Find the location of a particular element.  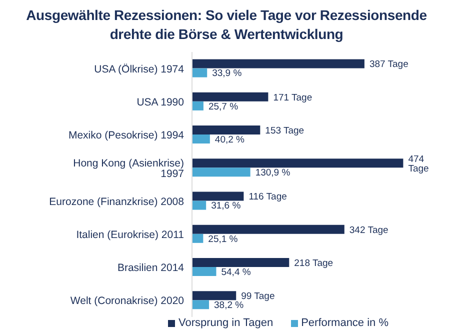

y-tick-label: Italien (Eurokrise) 2011 is located at coordinates (130, 234).